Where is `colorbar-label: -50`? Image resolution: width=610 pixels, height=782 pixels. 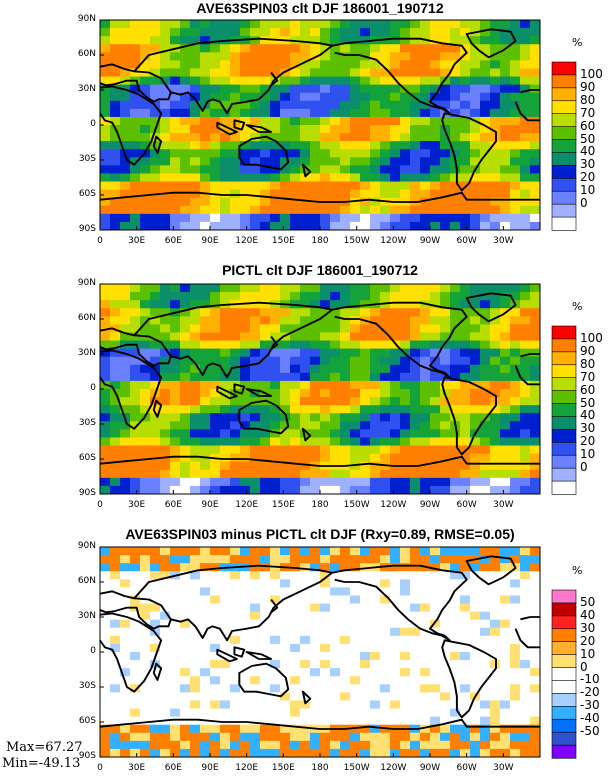
colorbar-label: -50 is located at coordinates (590, 731).